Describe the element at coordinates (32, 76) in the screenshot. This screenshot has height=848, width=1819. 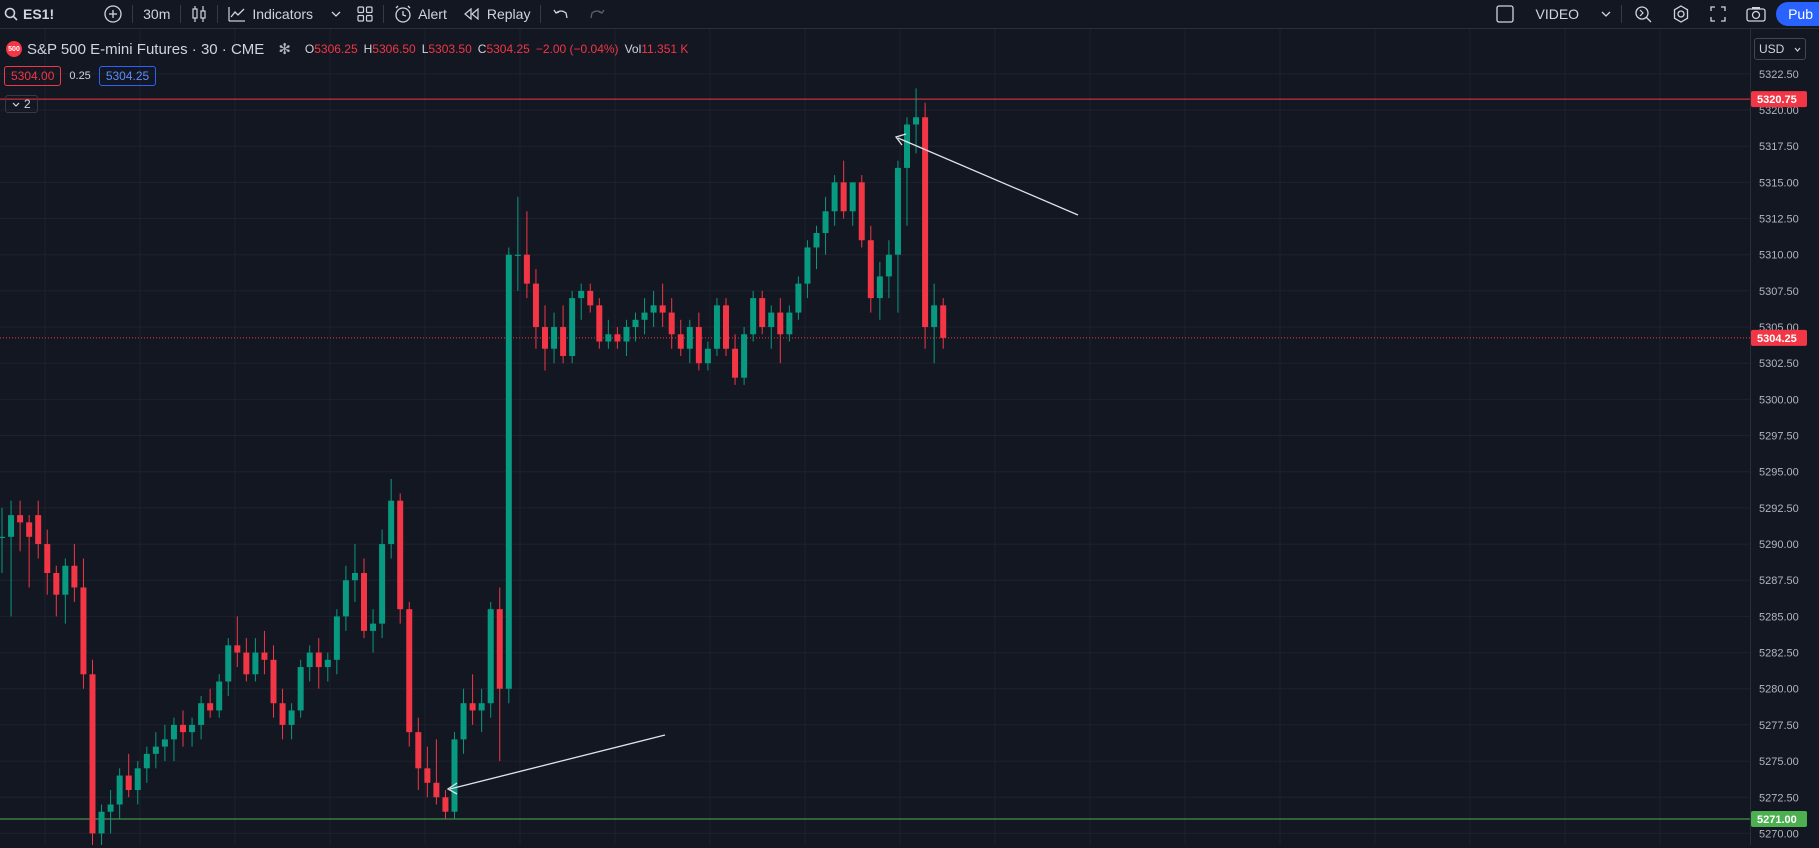
I see `bid-price: 5304.00` at that location.